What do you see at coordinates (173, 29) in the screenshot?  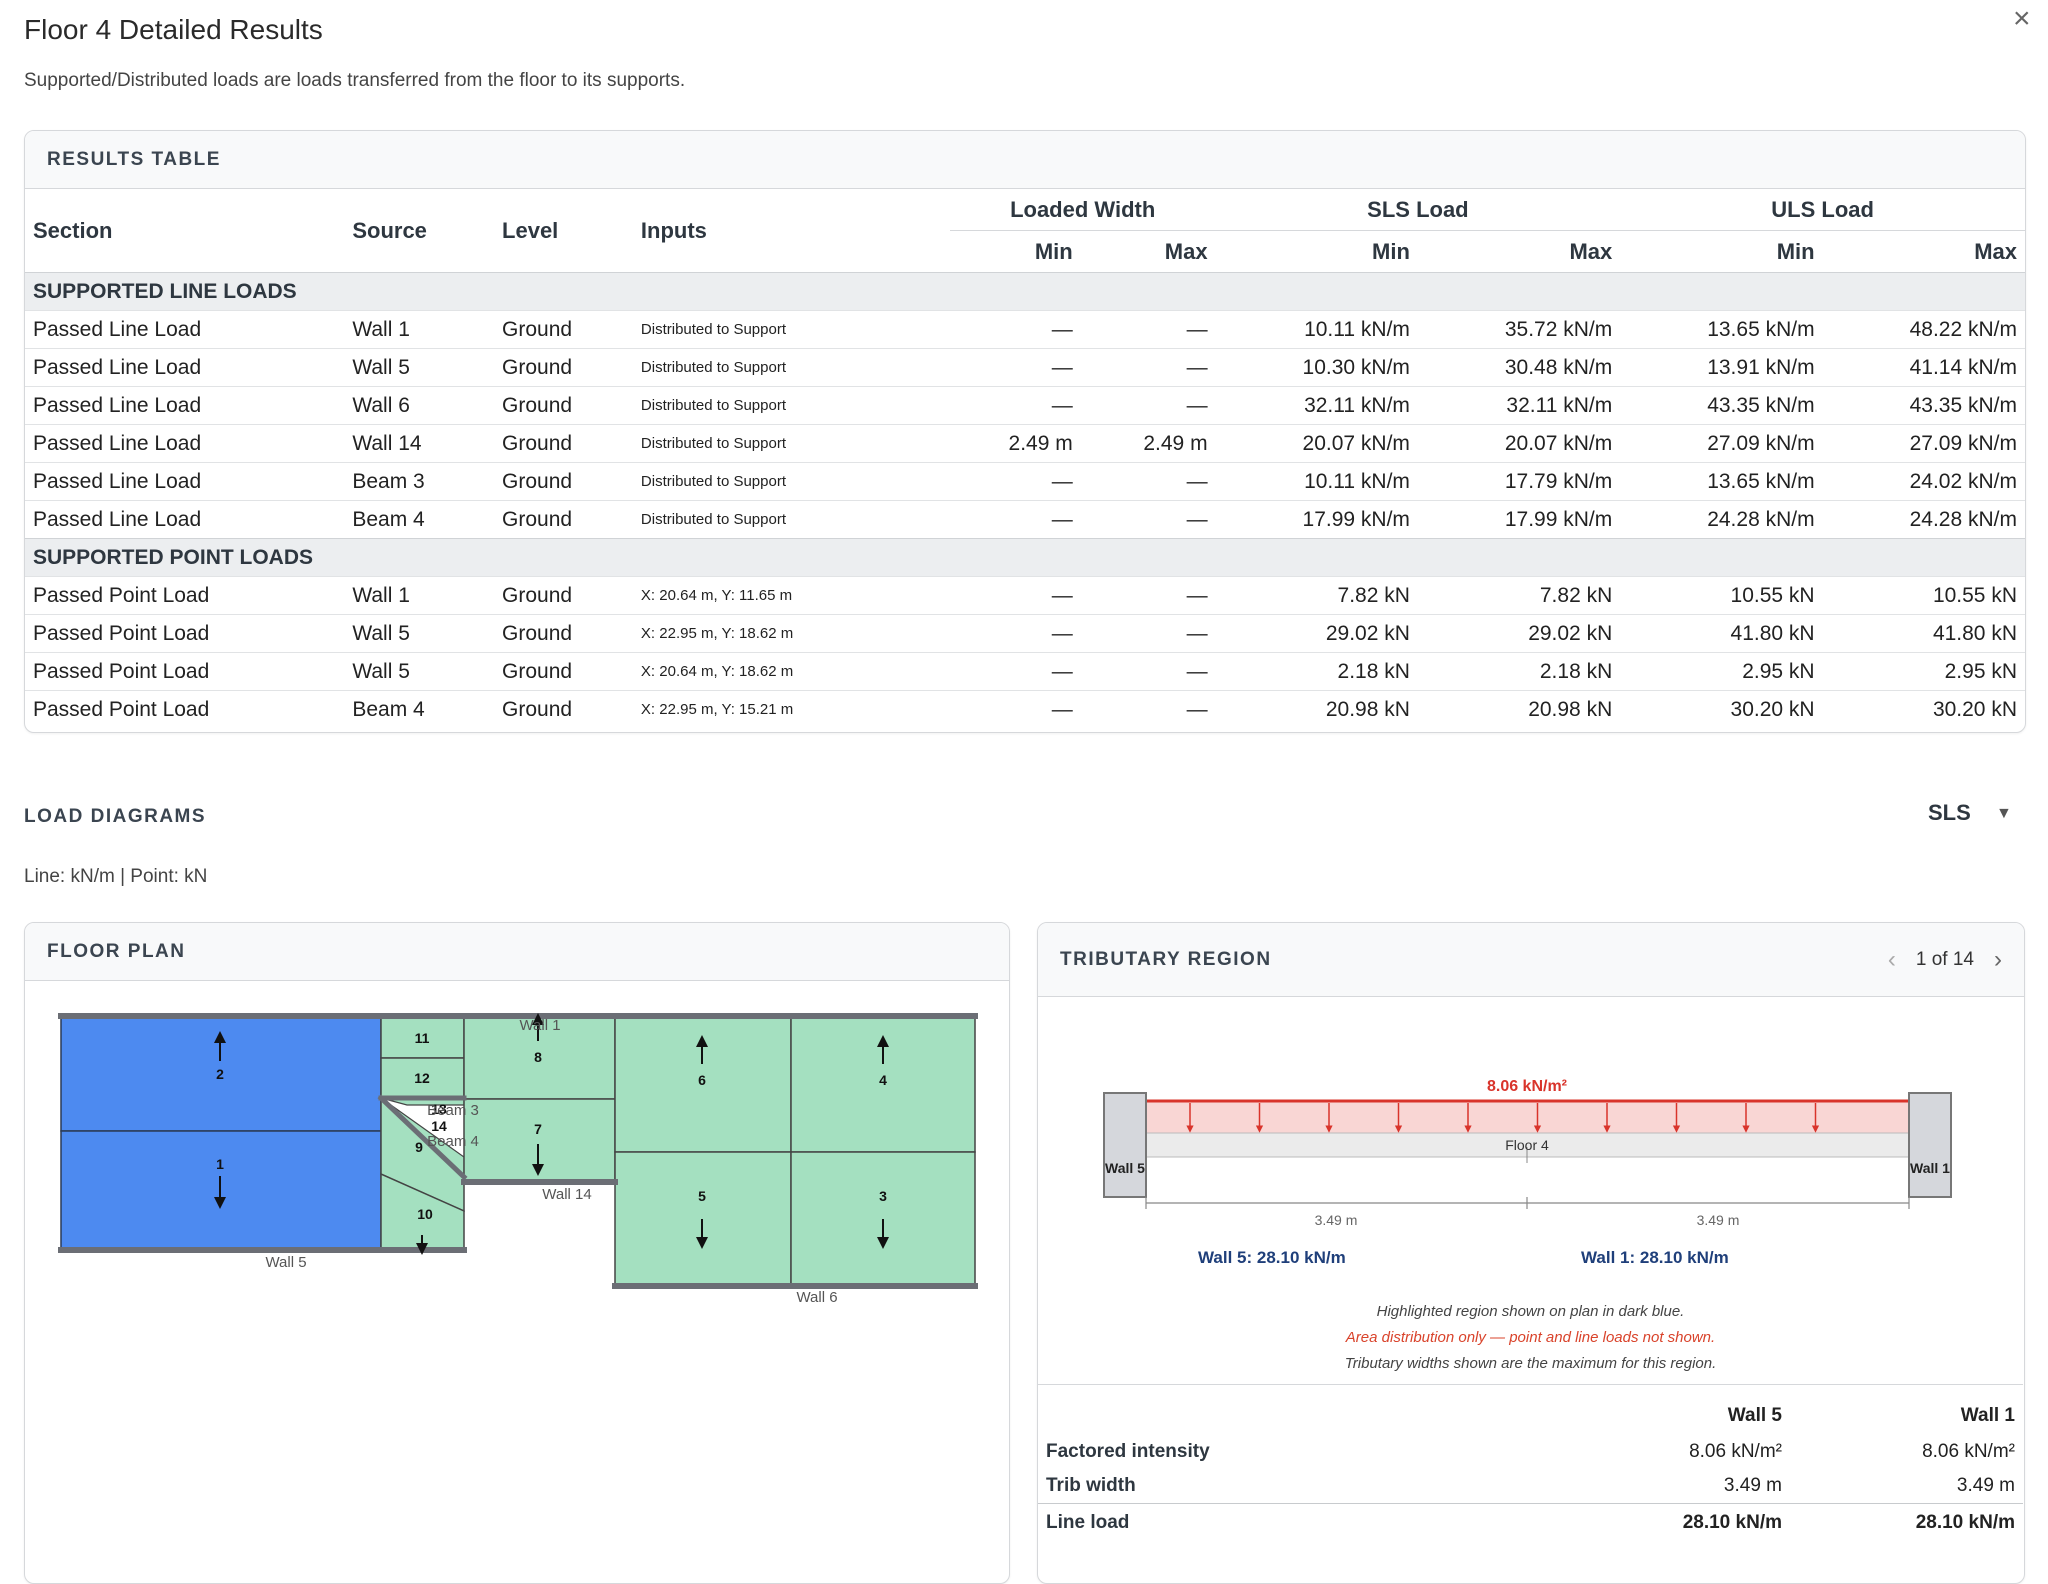 I see `dialog-title: Floor 4 Detailed Results` at bounding box center [173, 29].